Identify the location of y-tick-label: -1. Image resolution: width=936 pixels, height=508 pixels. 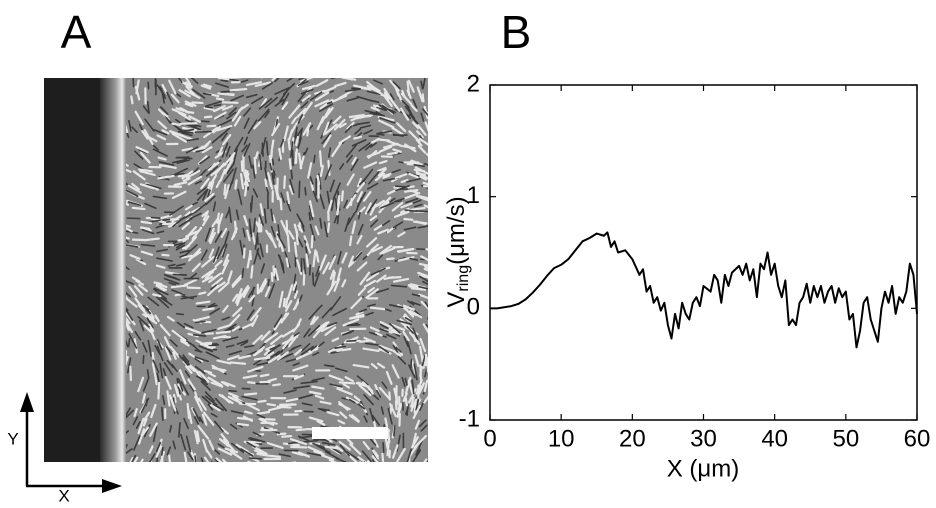
(469, 418).